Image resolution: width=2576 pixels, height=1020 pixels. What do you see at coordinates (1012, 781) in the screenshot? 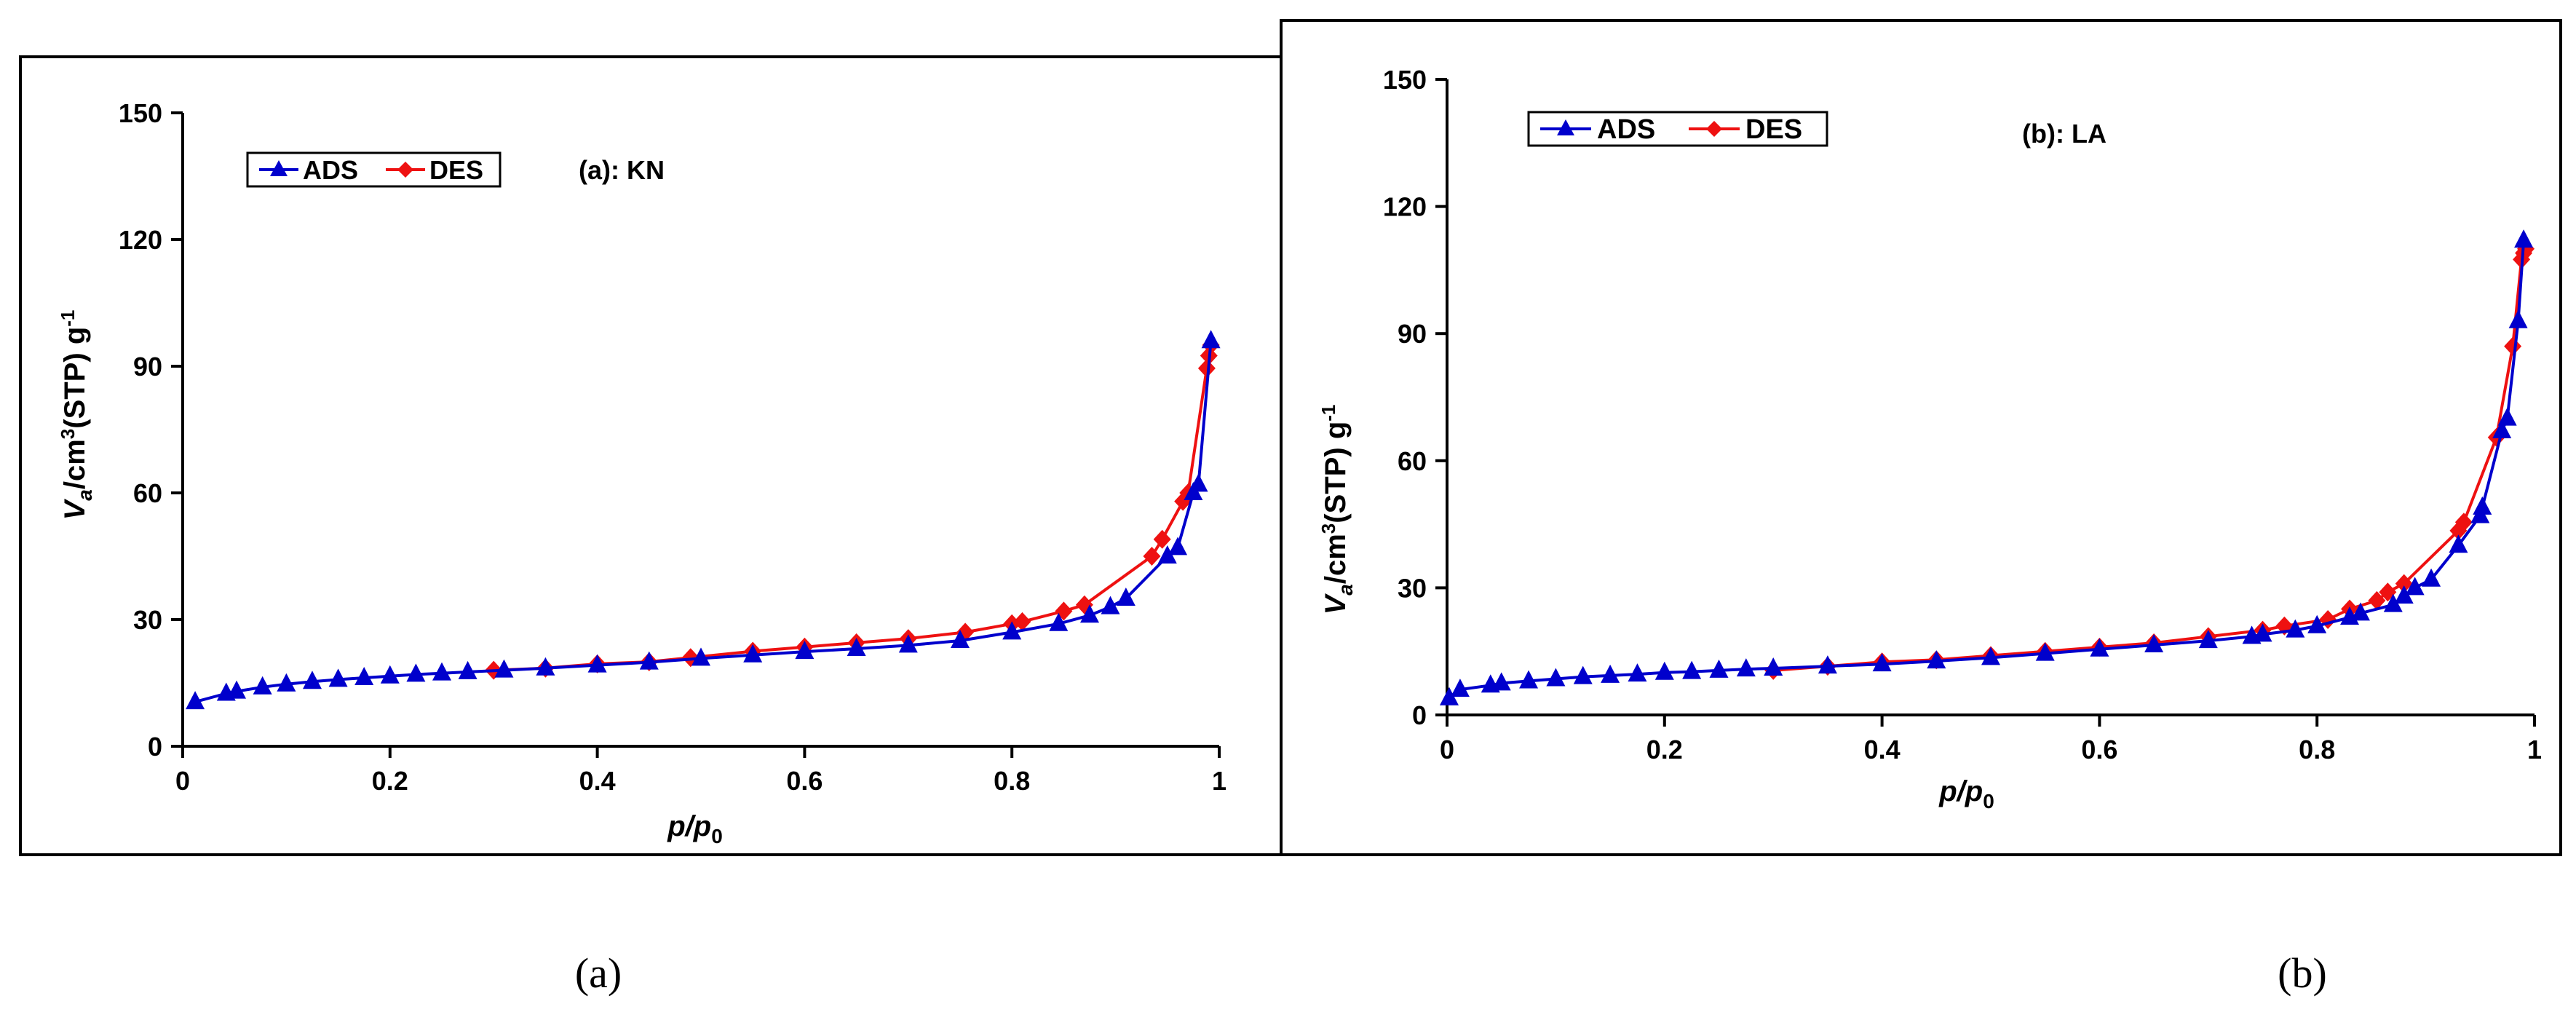
I see `x-tick-label: 0.8` at bounding box center [1012, 781].